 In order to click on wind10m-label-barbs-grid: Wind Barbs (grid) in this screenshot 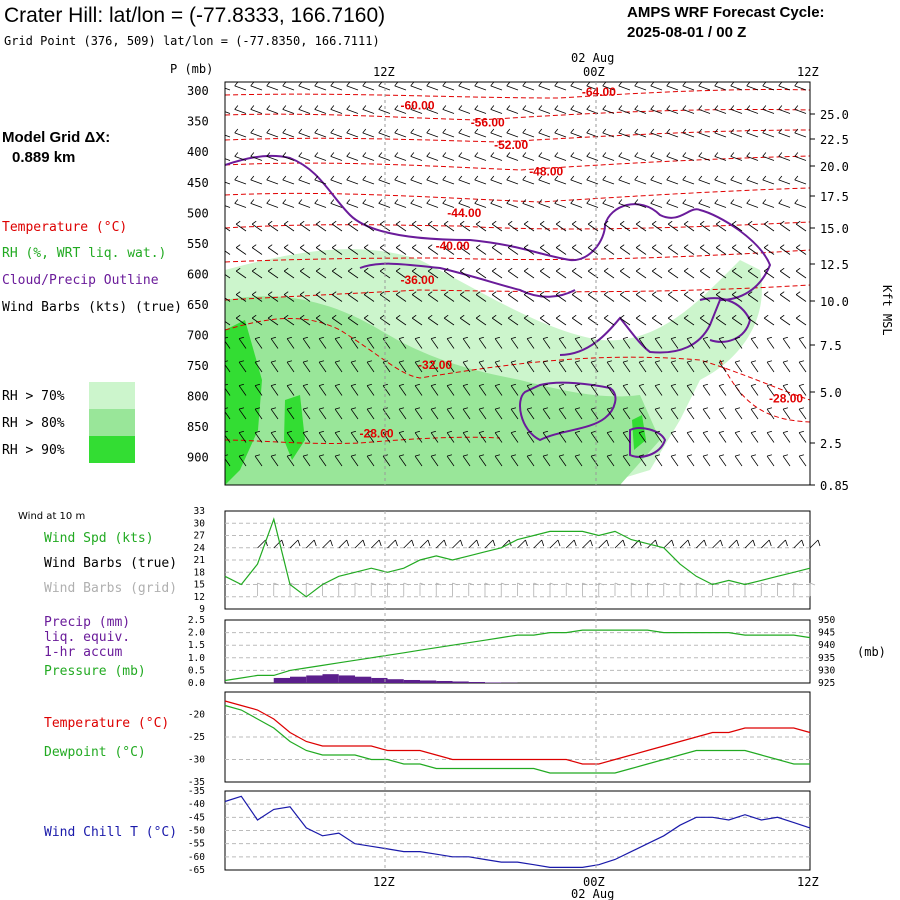, I will do `click(110, 588)`.